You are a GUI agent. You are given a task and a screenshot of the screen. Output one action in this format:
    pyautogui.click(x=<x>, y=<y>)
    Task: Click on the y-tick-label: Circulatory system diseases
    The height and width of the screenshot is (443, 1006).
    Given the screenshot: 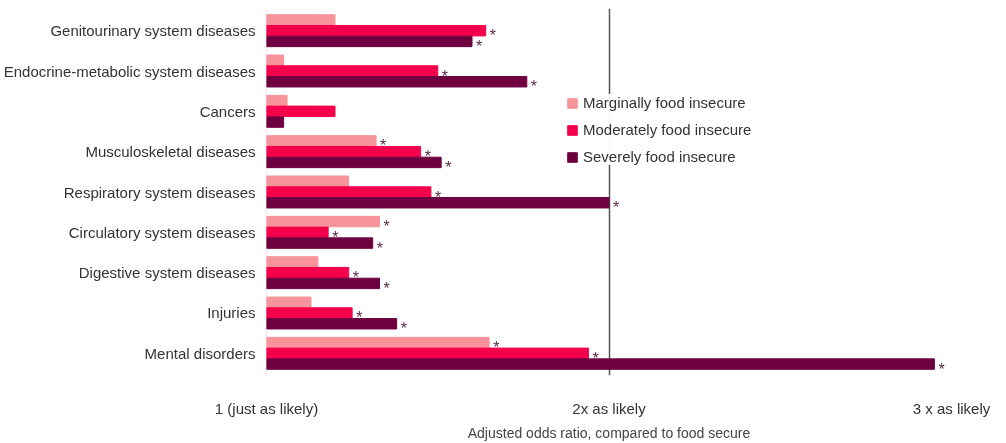 What is the action you would take?
    pyautogui.click(x=162, y=232)
    